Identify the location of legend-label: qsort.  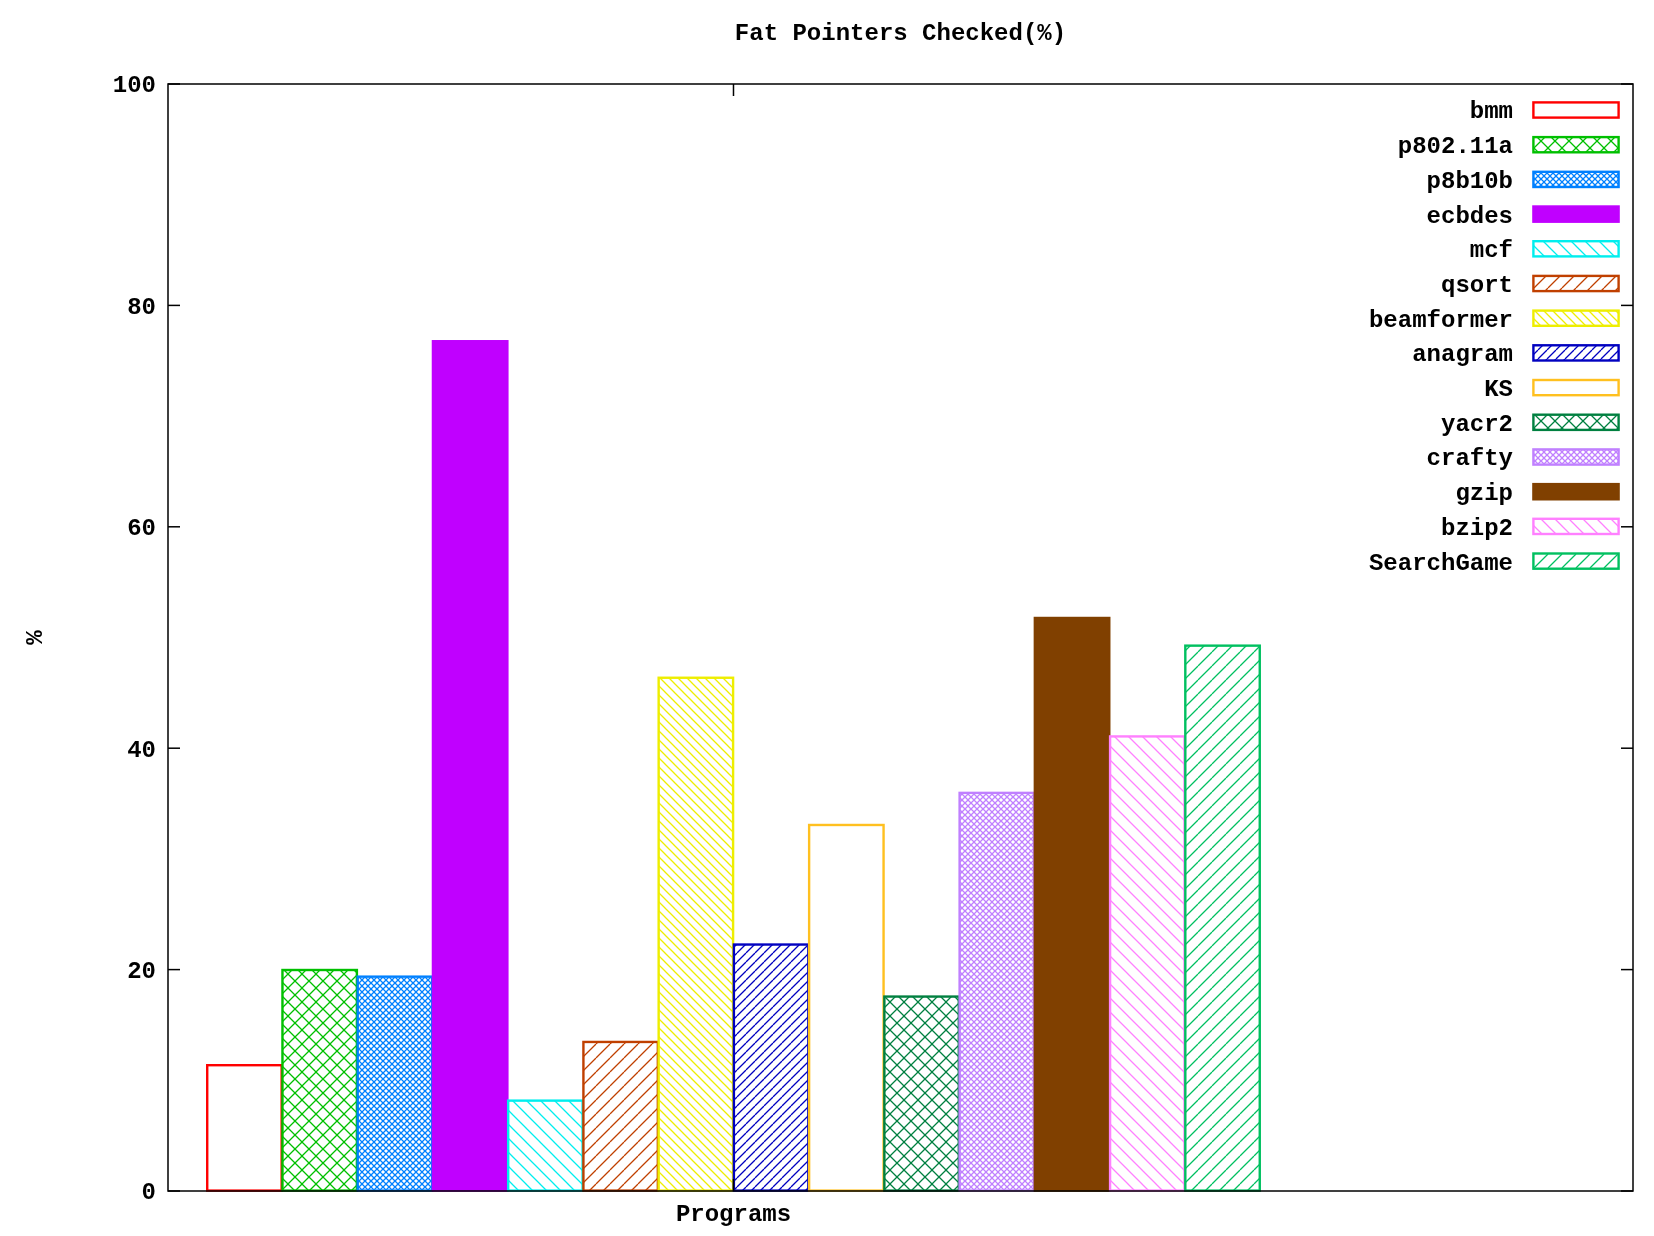
(1476, 285).